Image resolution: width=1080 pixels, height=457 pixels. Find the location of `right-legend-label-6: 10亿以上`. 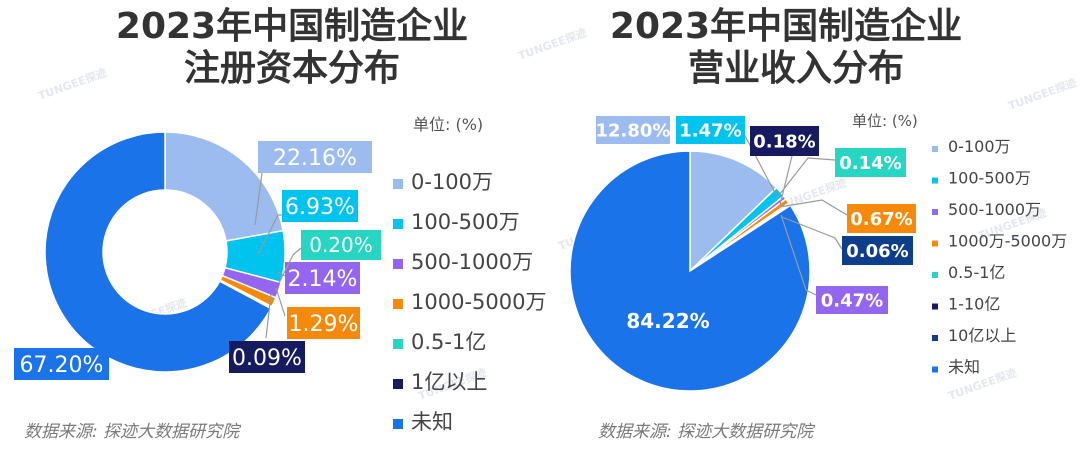

right-legend-label-6: 10亿以上 is located at coordinates (982, 335).